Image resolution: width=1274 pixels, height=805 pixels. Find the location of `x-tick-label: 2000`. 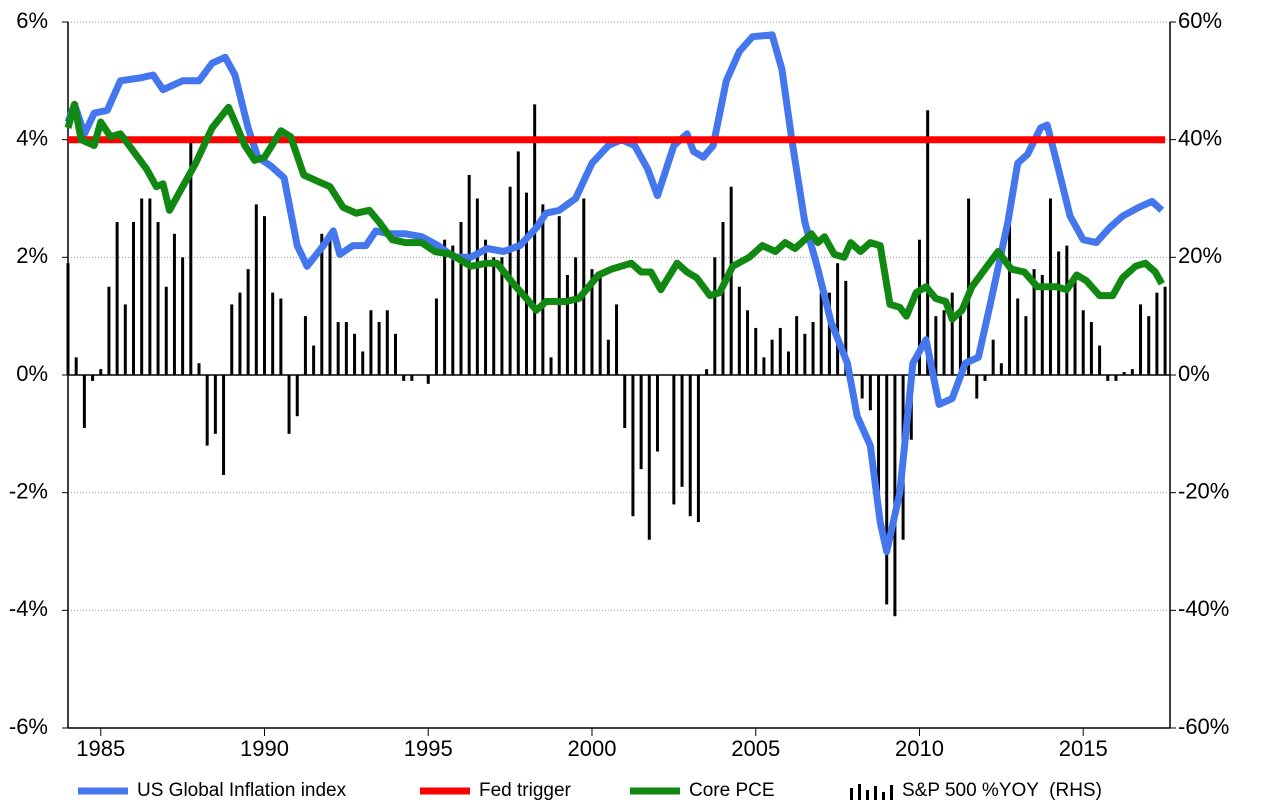

x-tick-label: 2000 is located at coordinates (592, 748).